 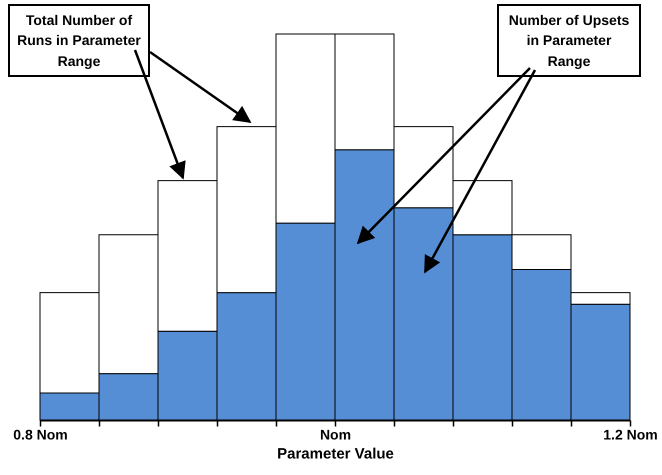 What do you see at coordinates (335, 454) in the screenshot?
I see `x-axis-title: Parameter Value` at bounding box center [335, 454].